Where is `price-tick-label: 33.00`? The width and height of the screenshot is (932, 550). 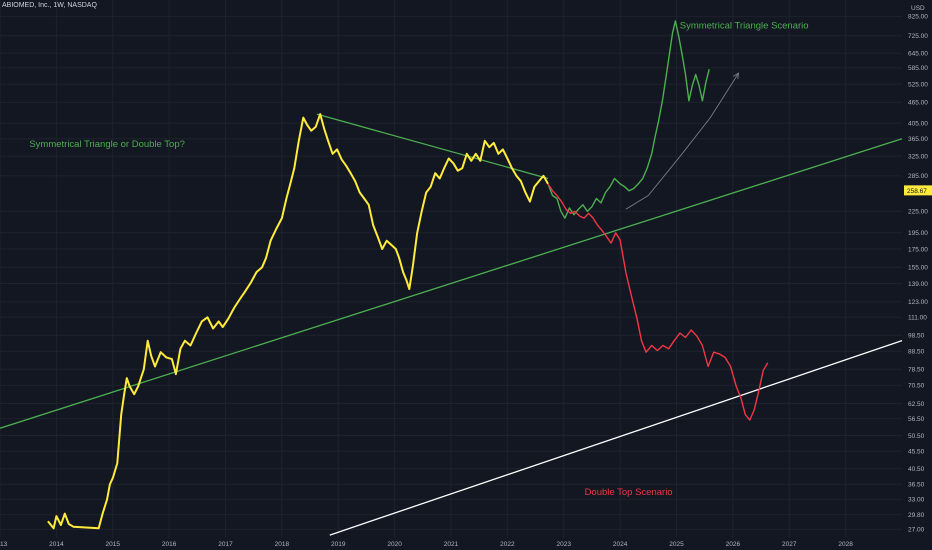 price-tick-label: 33.00 is located at coordinates (916, 500).